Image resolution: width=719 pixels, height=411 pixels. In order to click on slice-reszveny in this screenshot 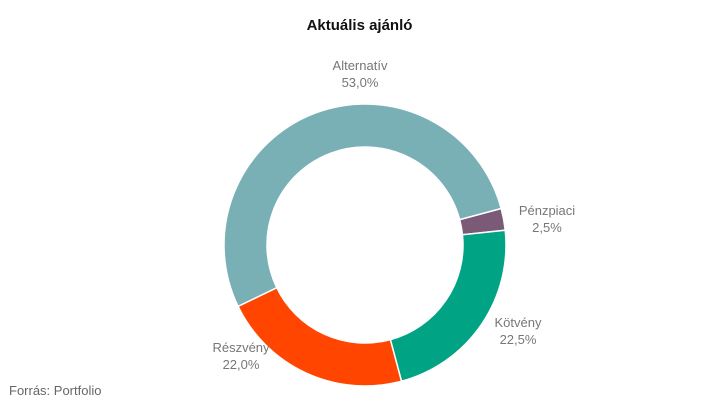, I will do `click(320, 336)`.